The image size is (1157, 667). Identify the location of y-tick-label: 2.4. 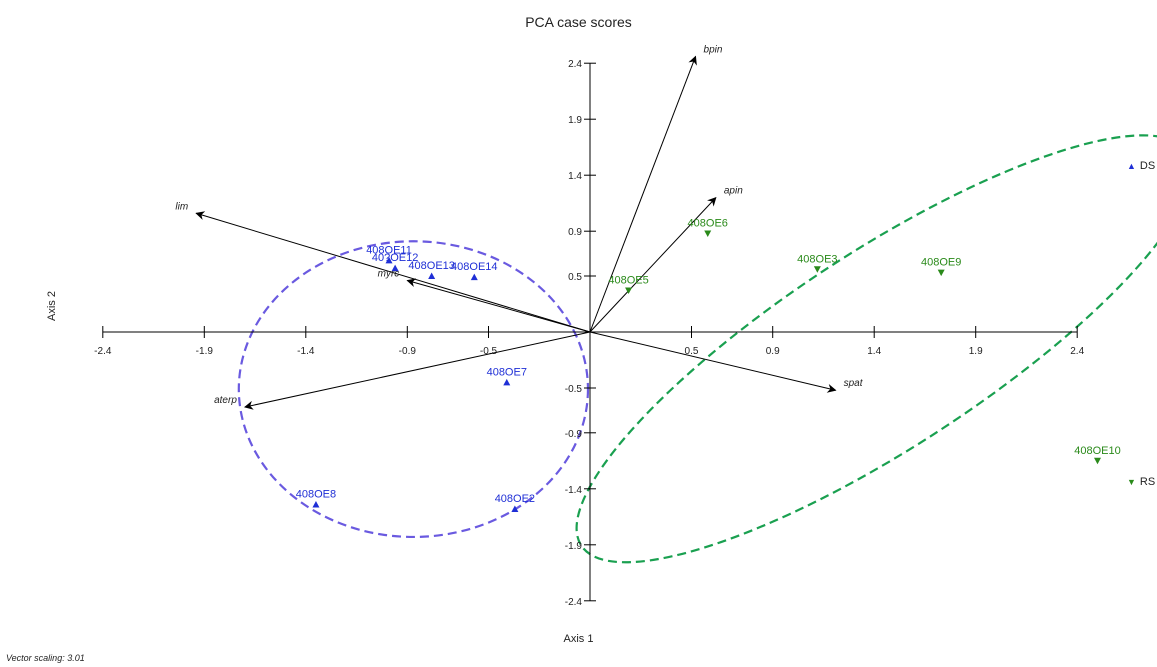
(575, 64).